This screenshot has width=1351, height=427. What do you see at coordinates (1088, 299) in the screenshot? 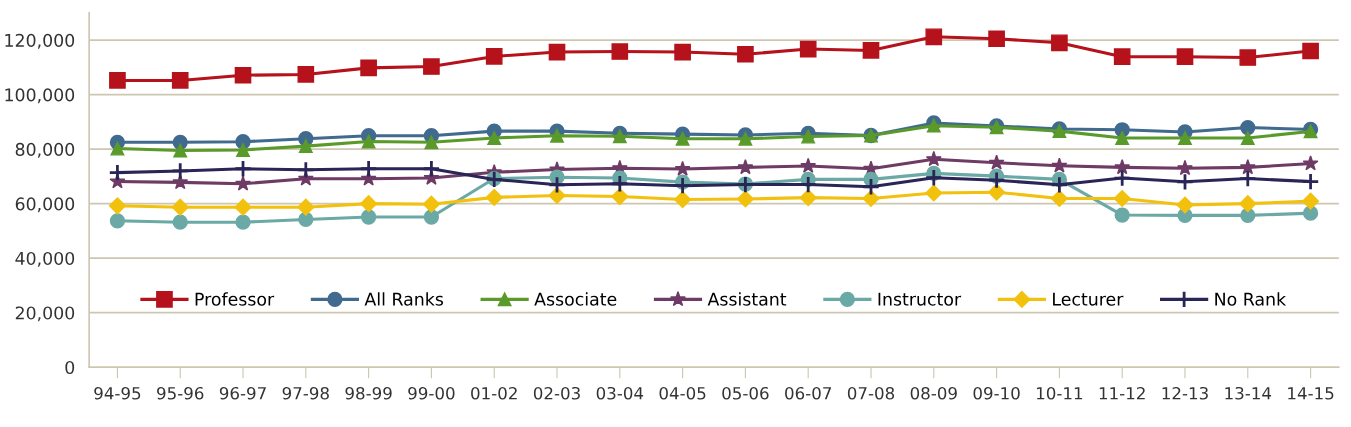
I see `legend-label: Lecturer` at bounding box center [1088, 299].